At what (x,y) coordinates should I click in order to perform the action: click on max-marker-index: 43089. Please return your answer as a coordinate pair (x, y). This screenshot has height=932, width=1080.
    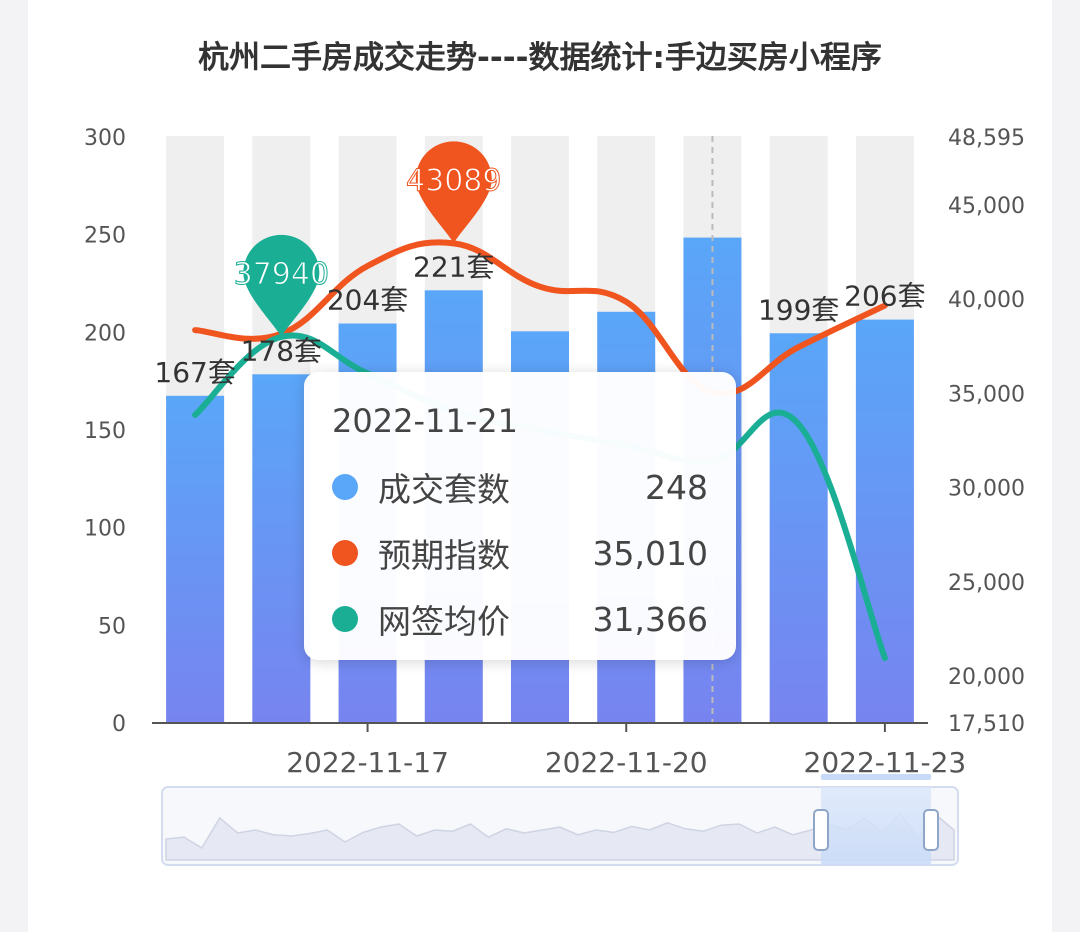
    Looking at the image, I should click on (454, 192).